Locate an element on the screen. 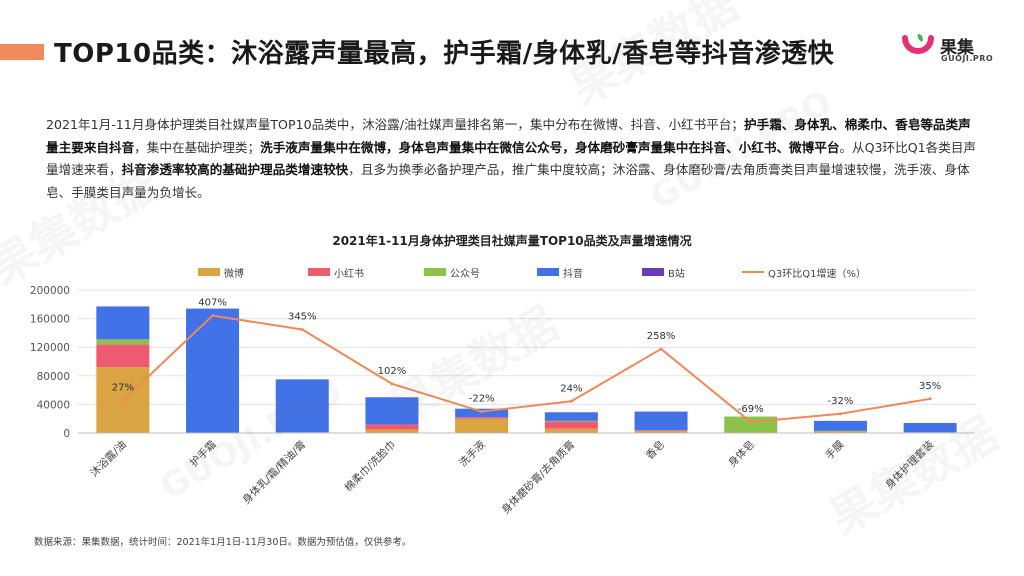  legend-swatch-douyin is located at coordinates (548, 272).